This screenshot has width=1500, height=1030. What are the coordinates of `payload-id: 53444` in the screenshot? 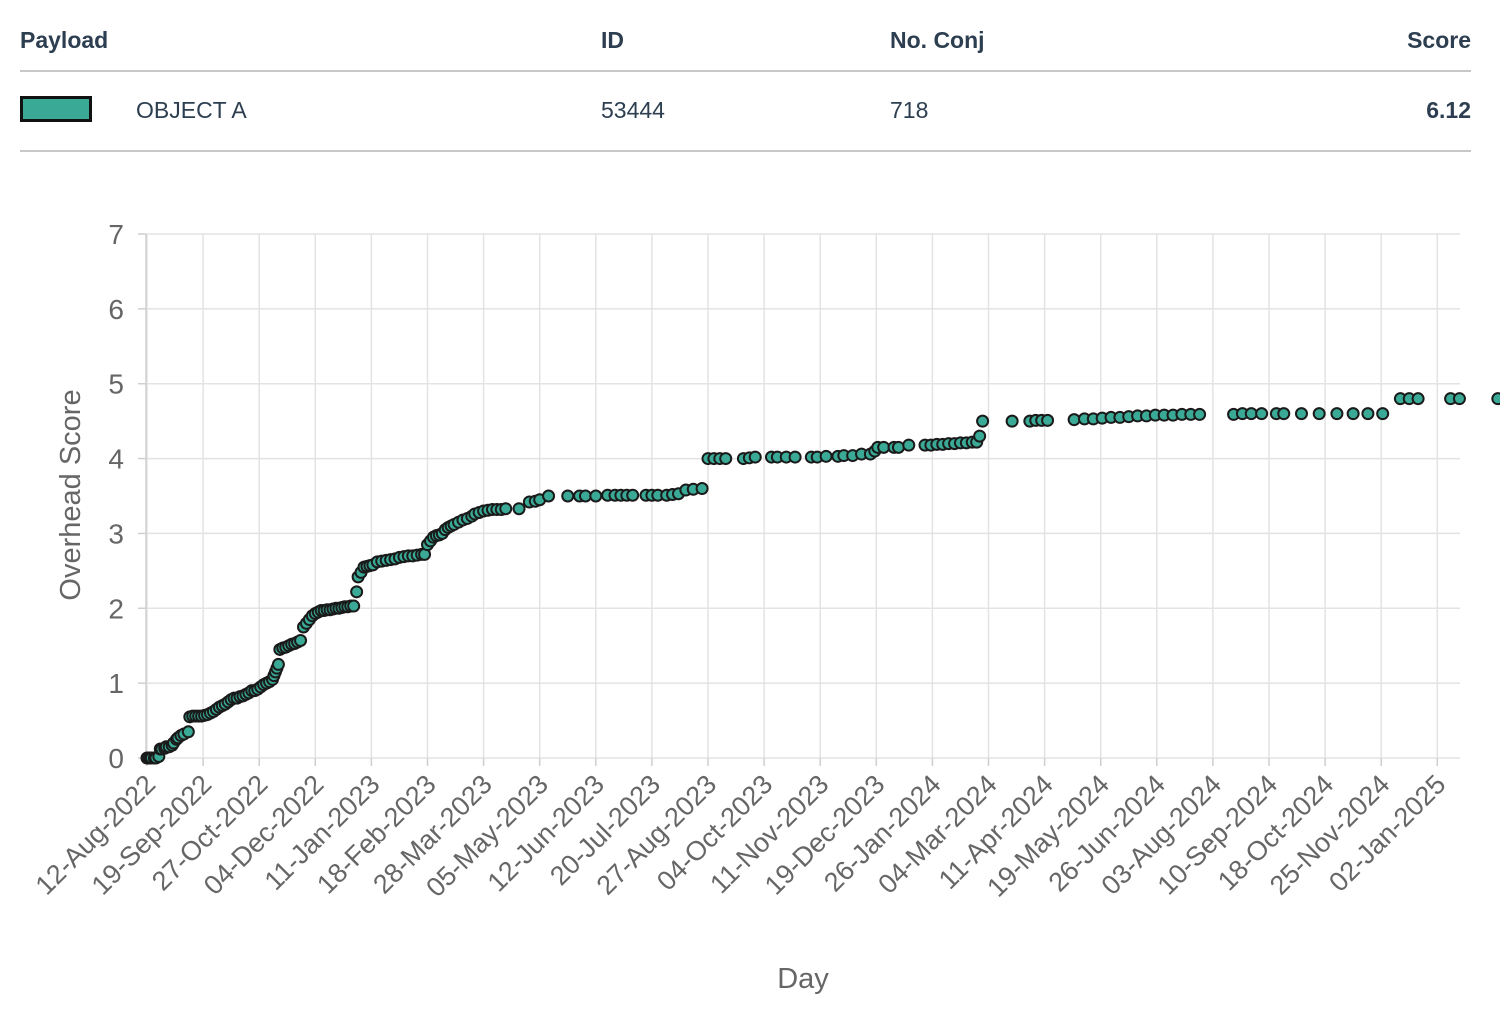 It's located at (633, 110).